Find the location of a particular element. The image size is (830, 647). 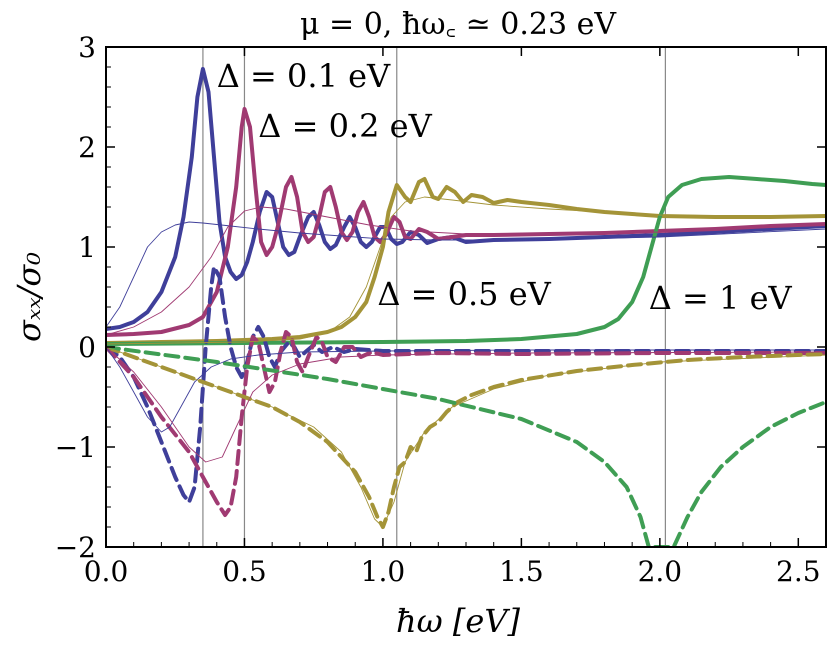

x-tick-label-2: 1.0 is located at coordinates (383, 571).